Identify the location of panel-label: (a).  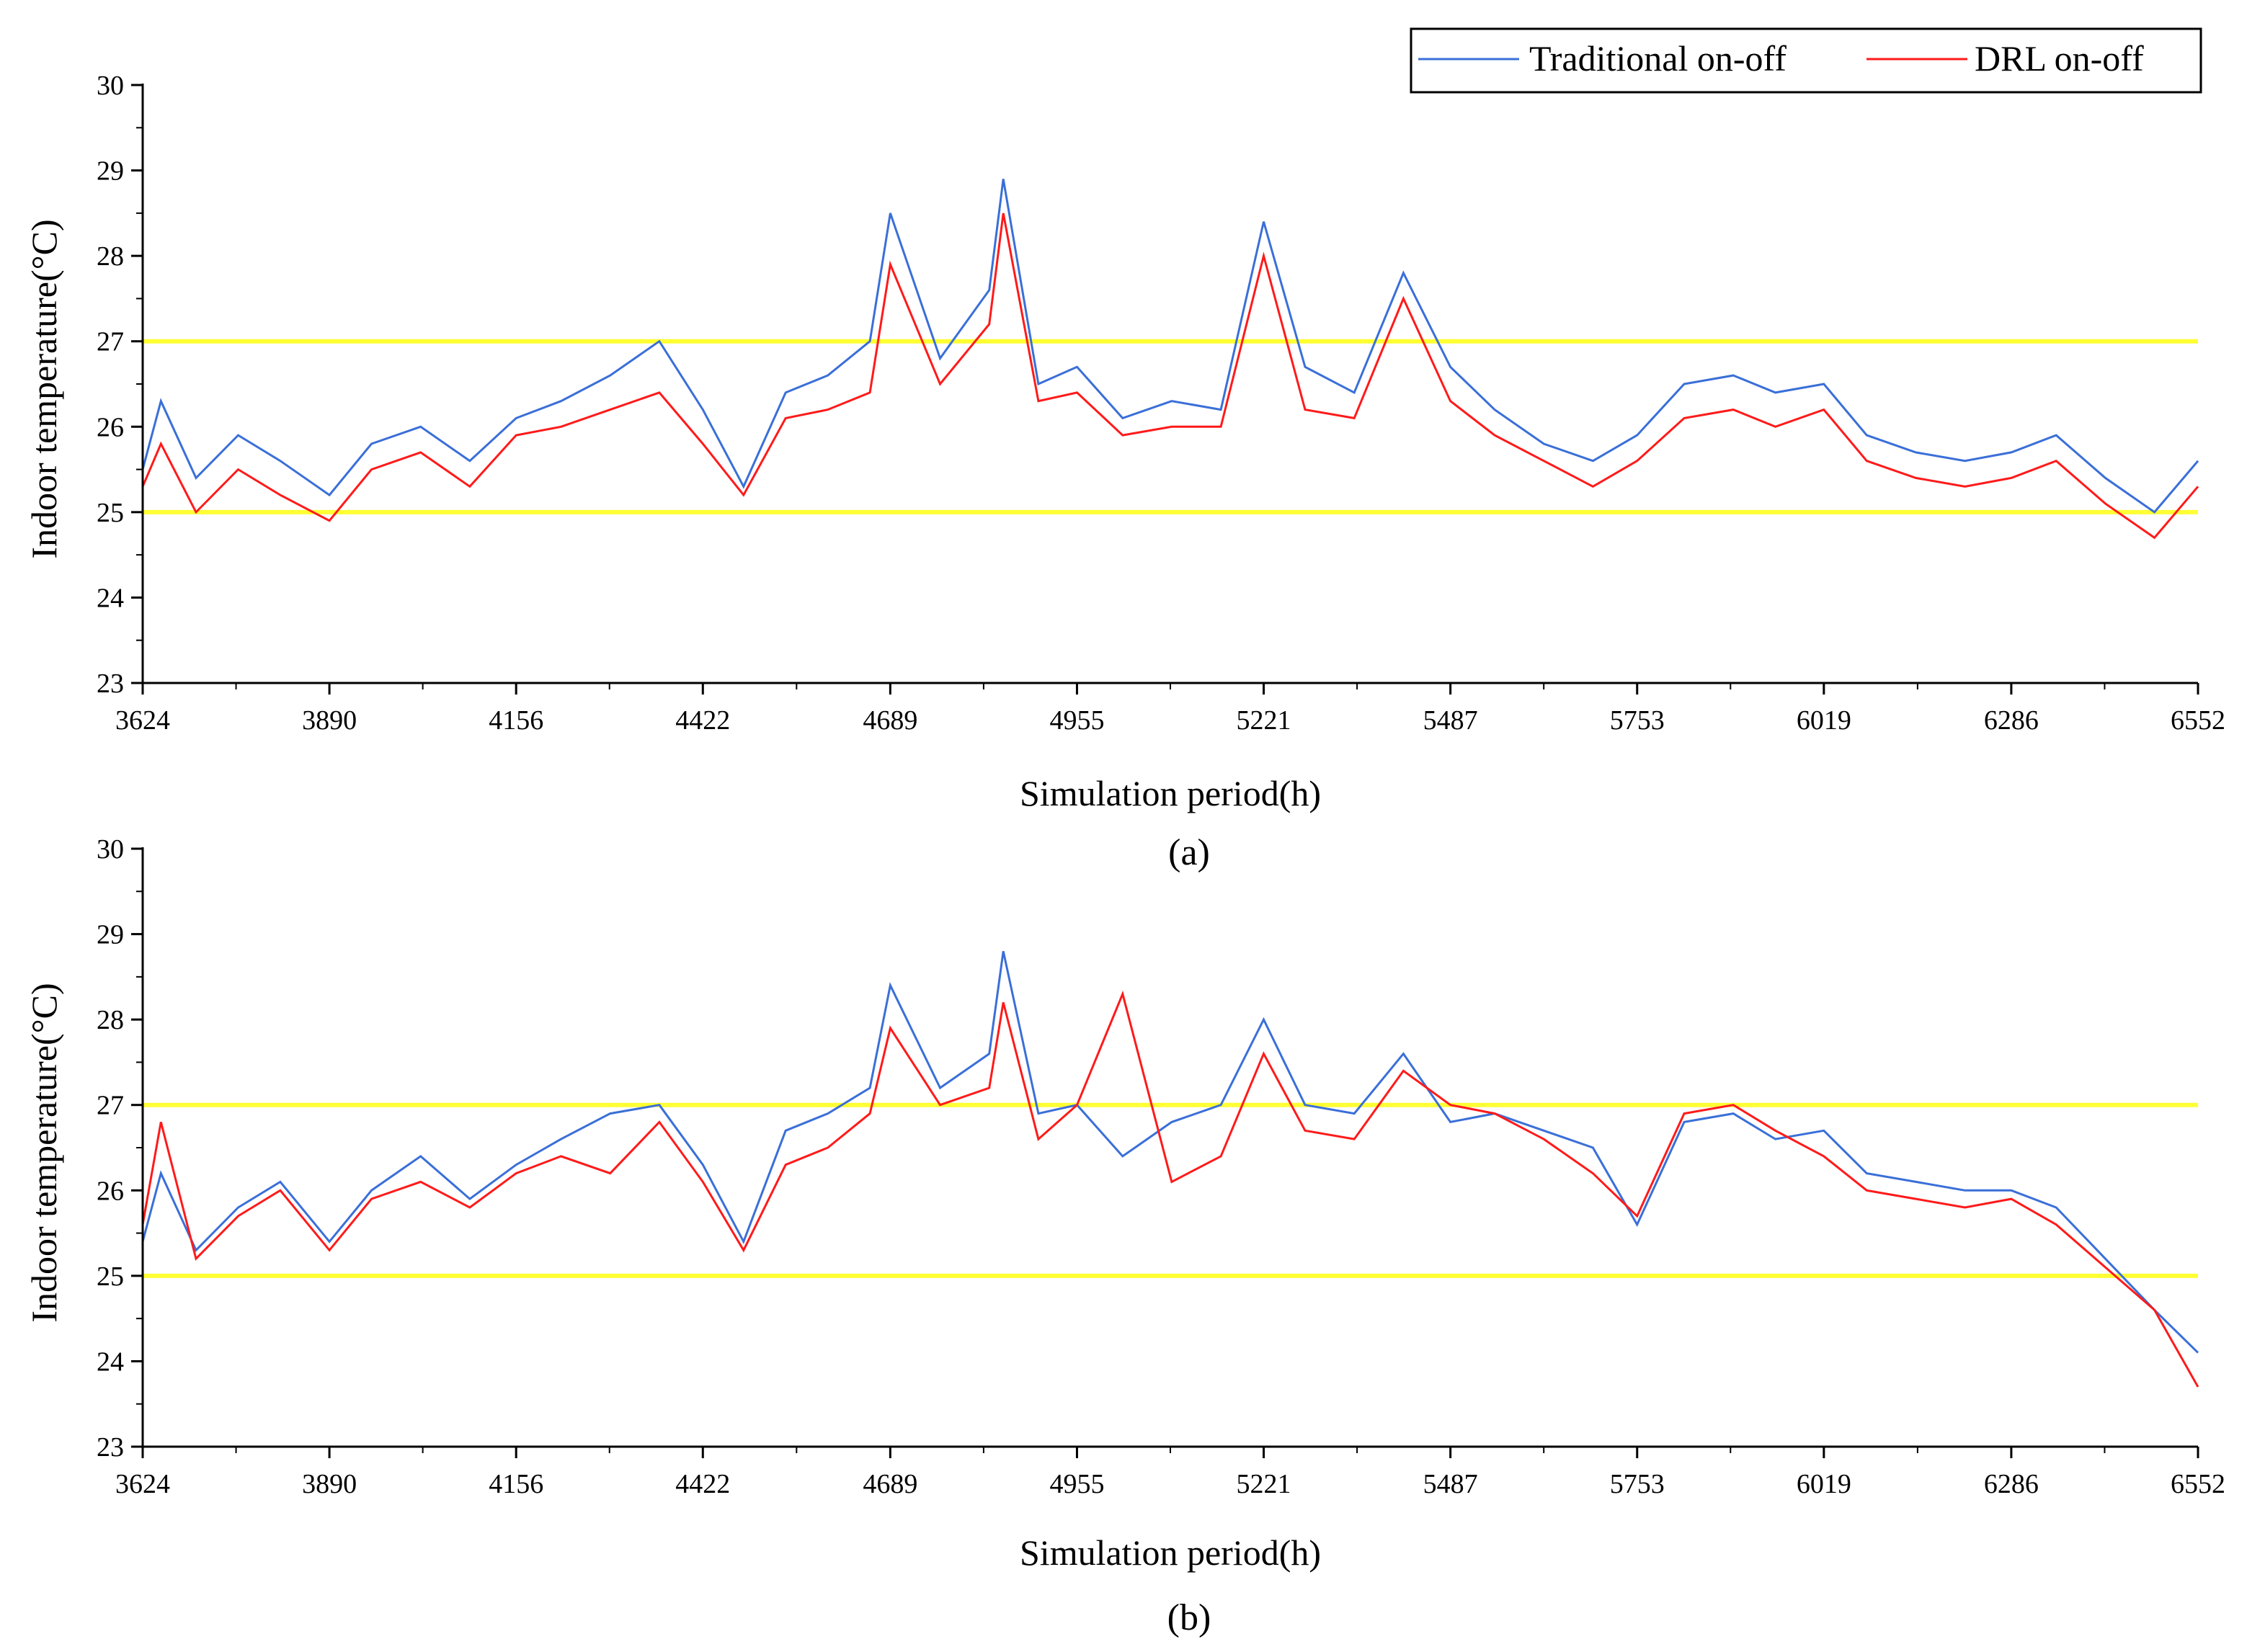
(1189, 852).